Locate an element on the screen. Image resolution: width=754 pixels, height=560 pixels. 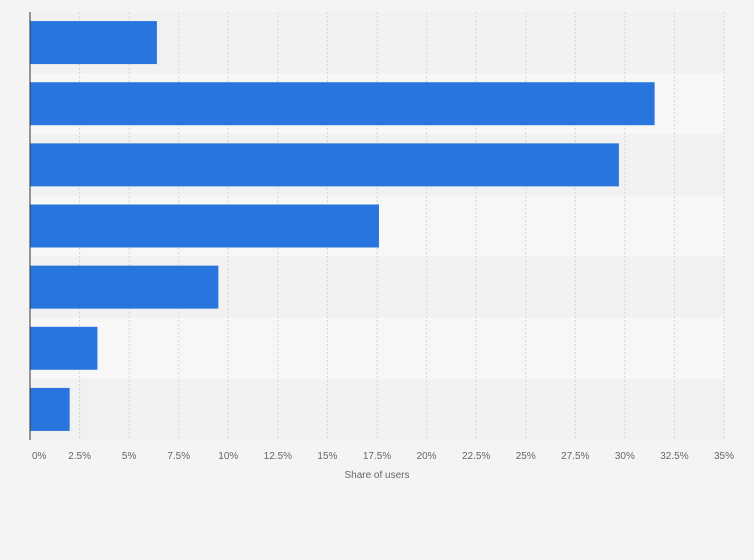
x-tick-label: 15% is located at coordinates (327, 456).